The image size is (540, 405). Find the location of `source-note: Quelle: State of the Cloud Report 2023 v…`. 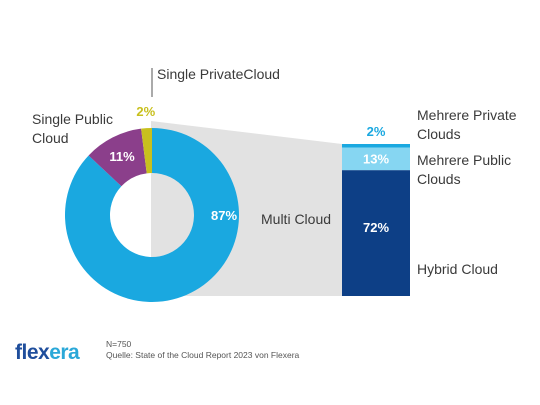

source-note: Quelle: State of the Cloud Report 2023 v… is located at coordinates (203, 355).